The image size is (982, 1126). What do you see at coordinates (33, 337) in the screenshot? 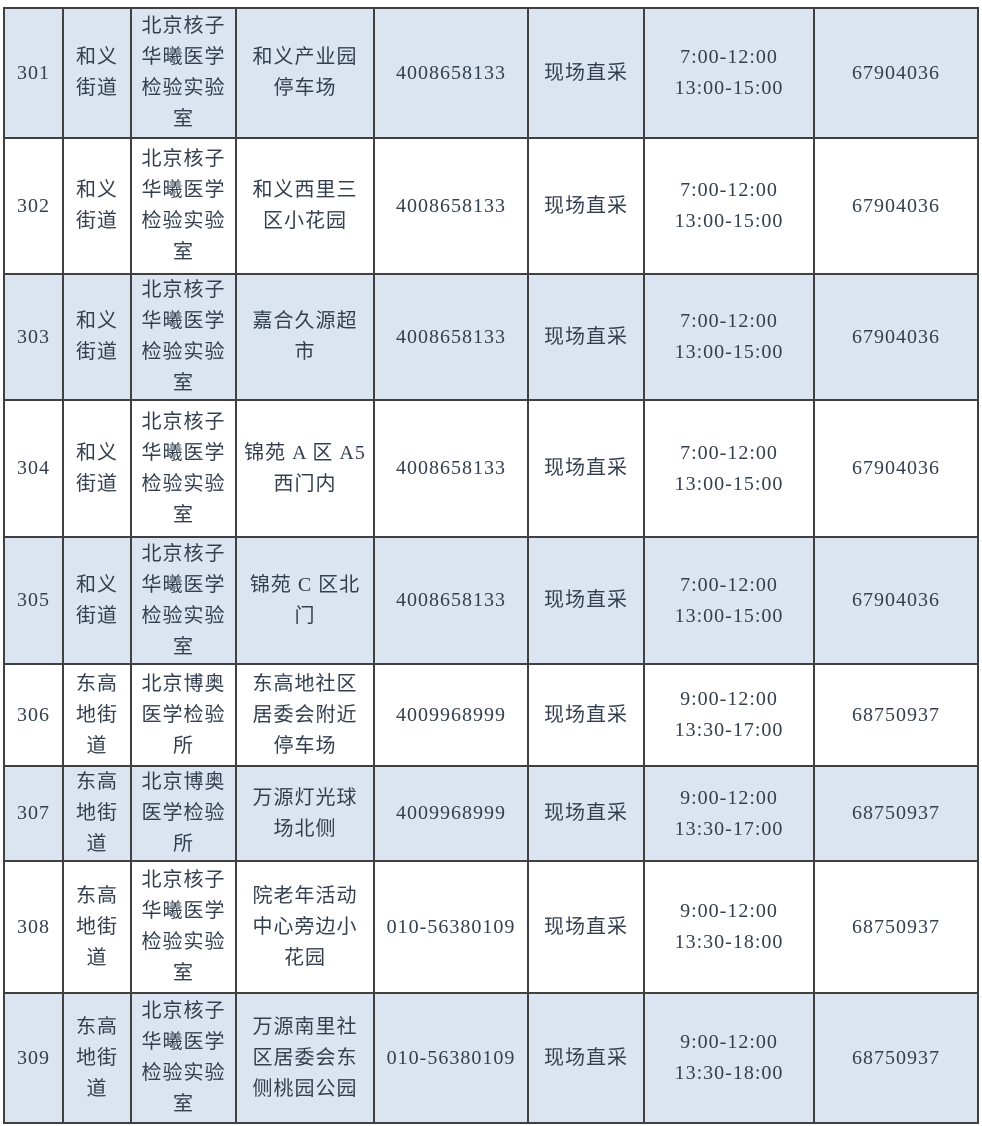
I see `cell-row-number: 303` at bounding box center [33, 337].